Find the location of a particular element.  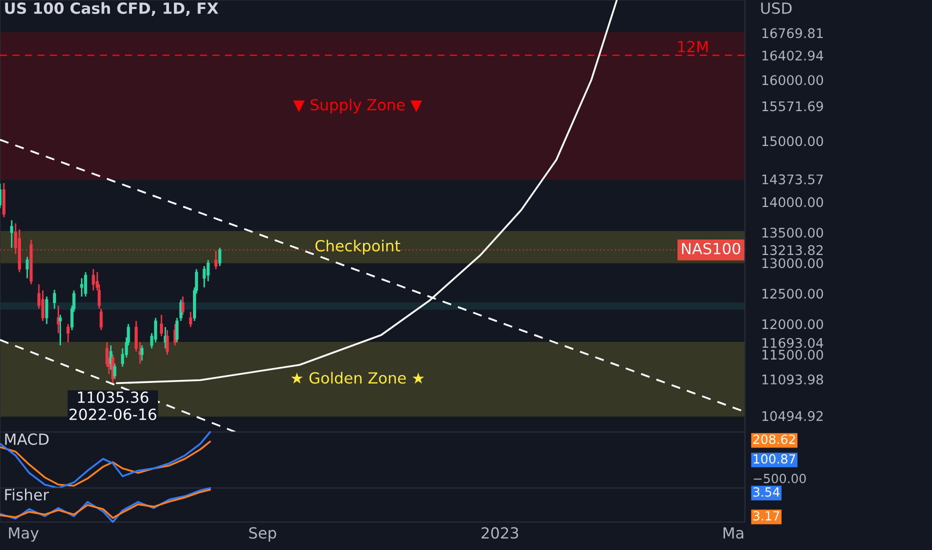

y-tick-label: 14373.57 is located at coordinates (792, 179).